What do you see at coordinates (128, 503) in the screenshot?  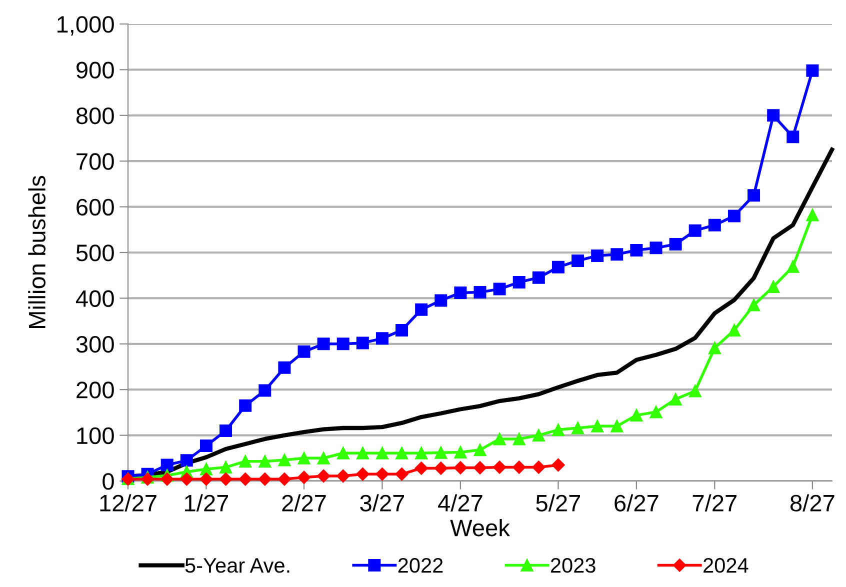 I see `x-tick-label: 12/27` at bounding box center [128, 503].